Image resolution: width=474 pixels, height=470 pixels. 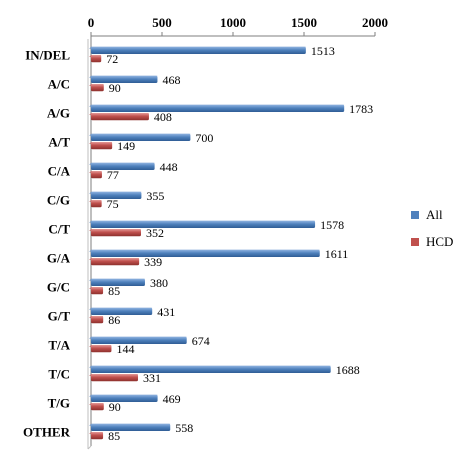 What do you see at coordinates (59, 374) in the screenshot?
I see `category-label: T/C` at bounding box center [59, 374].